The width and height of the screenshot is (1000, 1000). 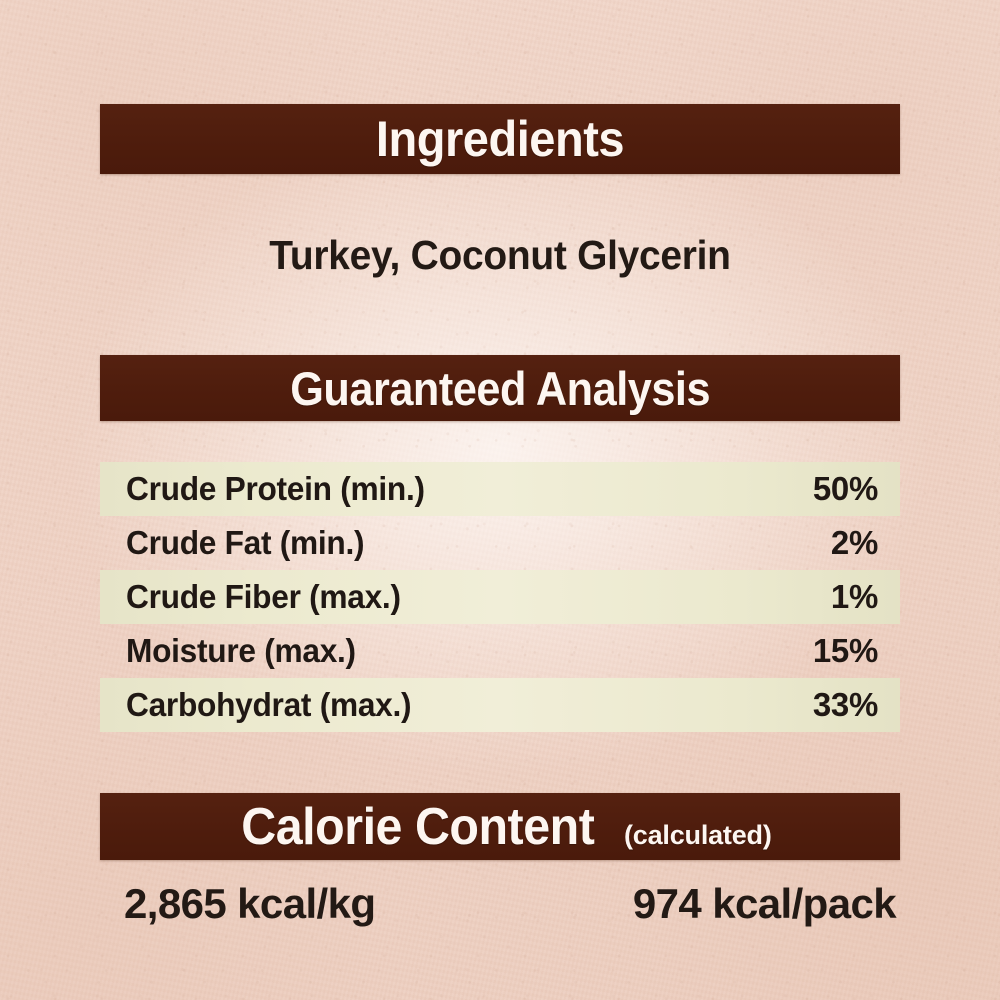 What do you see at coordinates (250, 903) in the screenshot?
I see `calories-per-kg: 2,865 kcal/kg` at bounding box center [250, 903].